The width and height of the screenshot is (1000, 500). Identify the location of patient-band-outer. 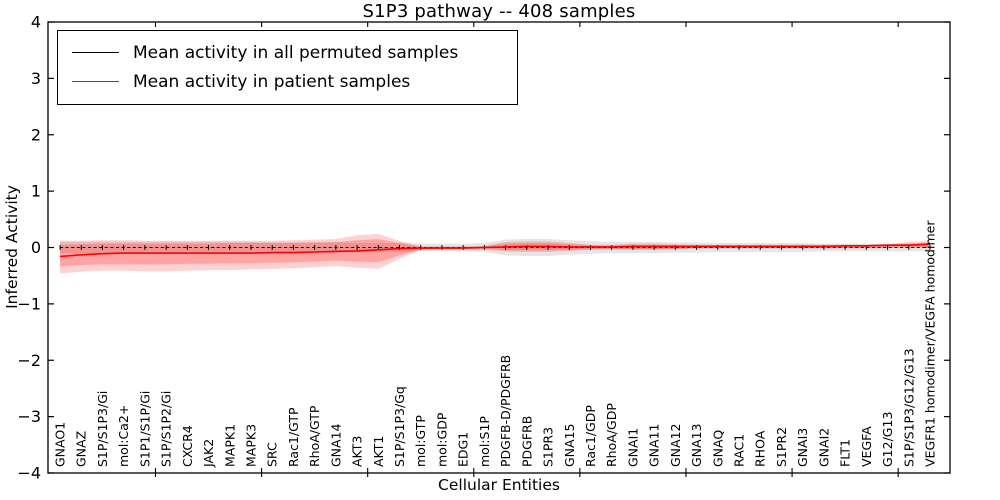
(495, 254).